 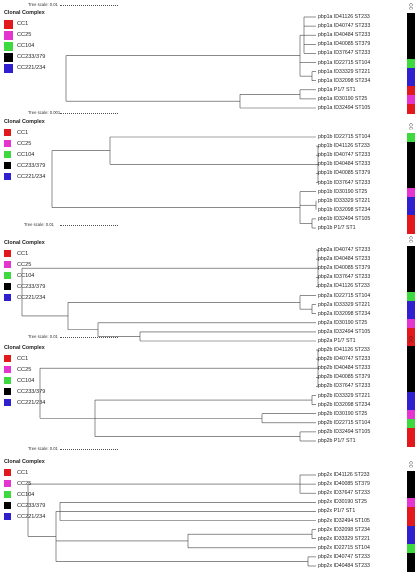 I want to click on leaf-label: pbp2b ID40747 ST233, so click(x=344, y=359).